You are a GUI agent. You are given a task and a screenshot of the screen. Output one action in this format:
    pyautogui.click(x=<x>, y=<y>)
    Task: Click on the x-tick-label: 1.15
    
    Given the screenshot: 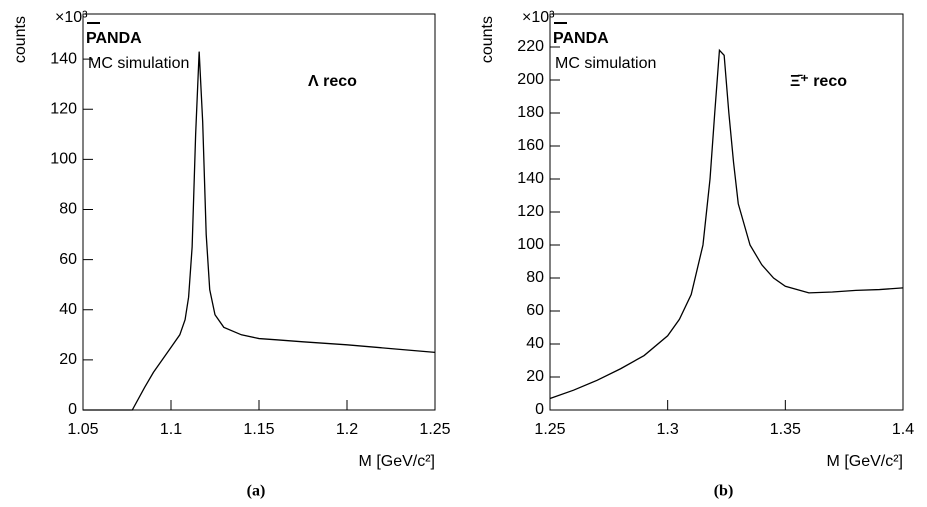 What is the action you would take?
    pyautogui.click(x=258, y=429)
    